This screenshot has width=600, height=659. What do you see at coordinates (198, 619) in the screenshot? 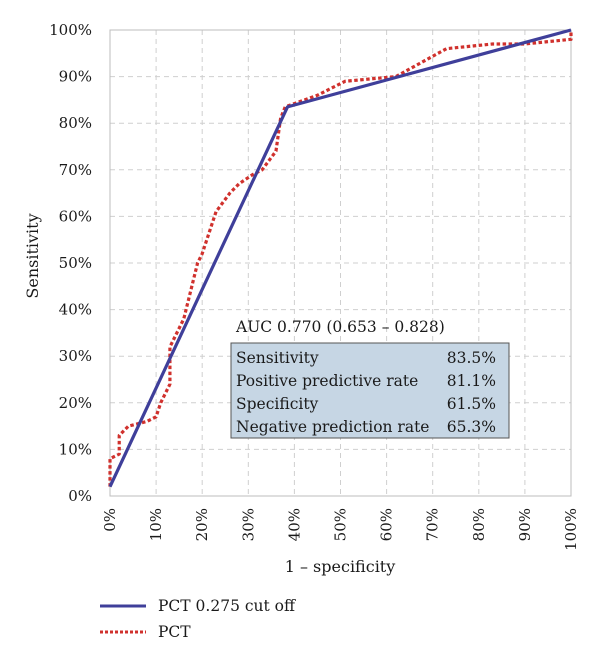
I see `legend: PCT 0.275 cut off PCT` at bounding box center [198, 619].